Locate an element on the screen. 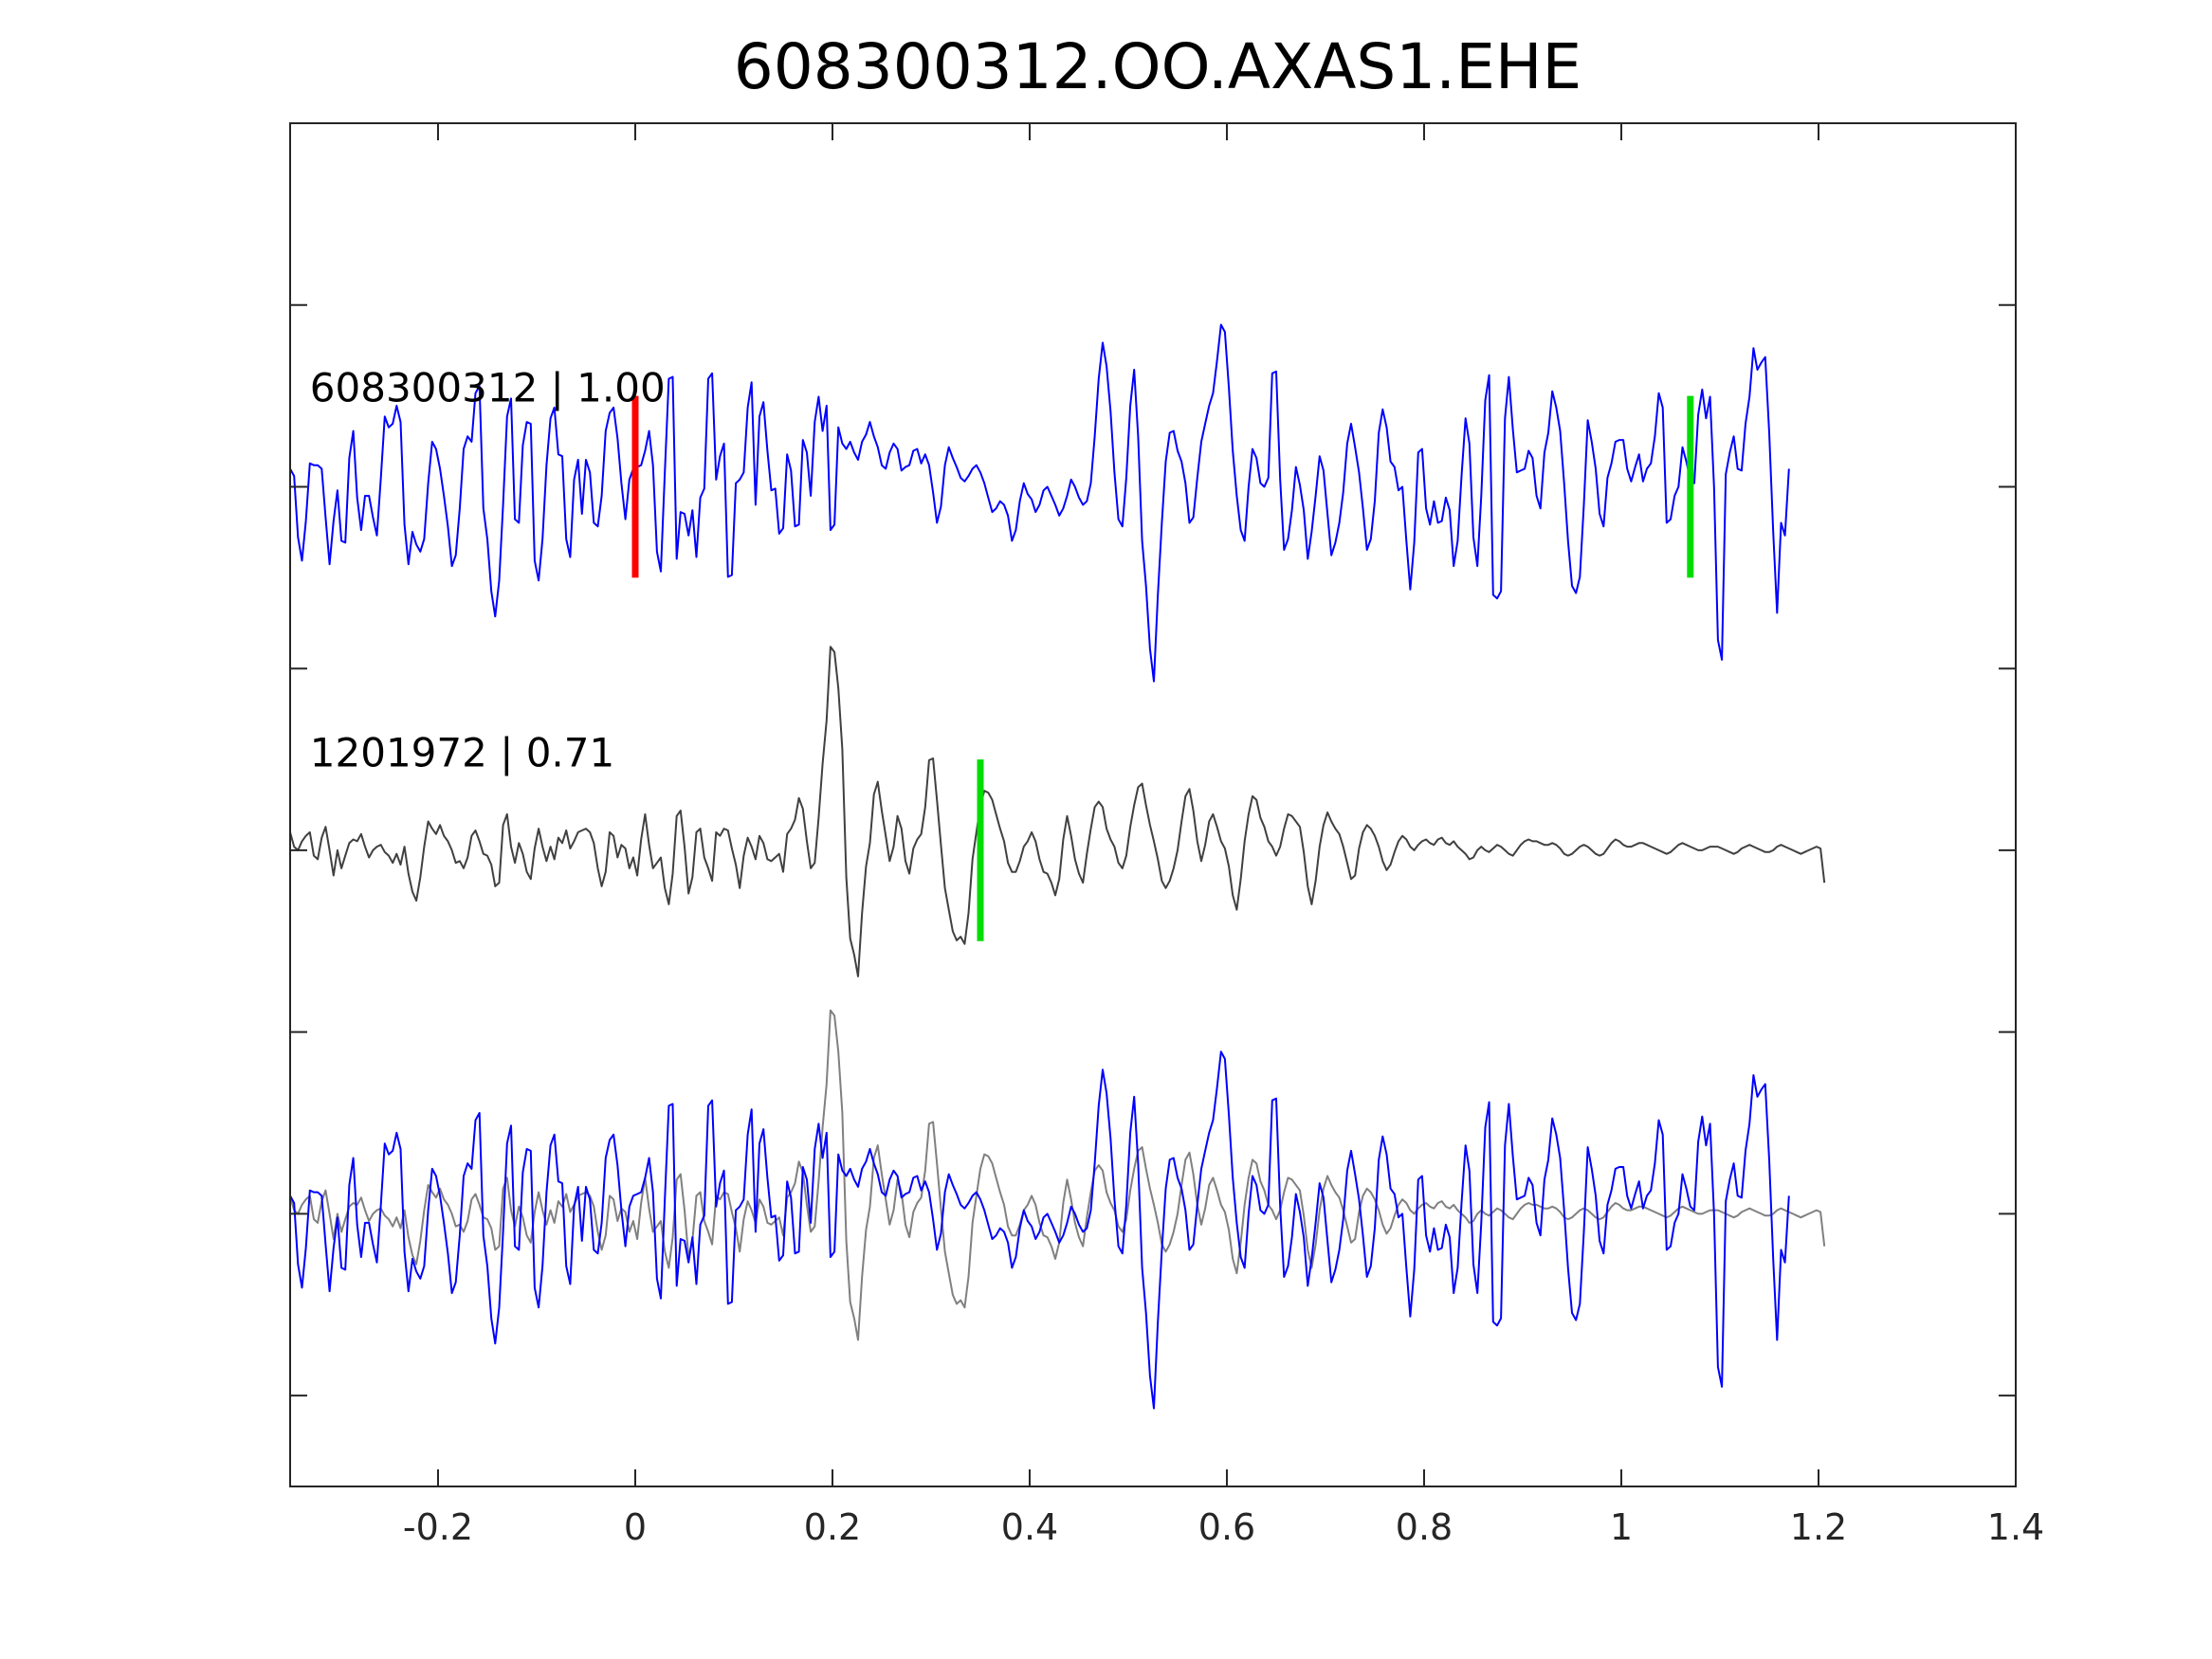  x-tick-label: 1 is located at coordinates (1621, 1527).